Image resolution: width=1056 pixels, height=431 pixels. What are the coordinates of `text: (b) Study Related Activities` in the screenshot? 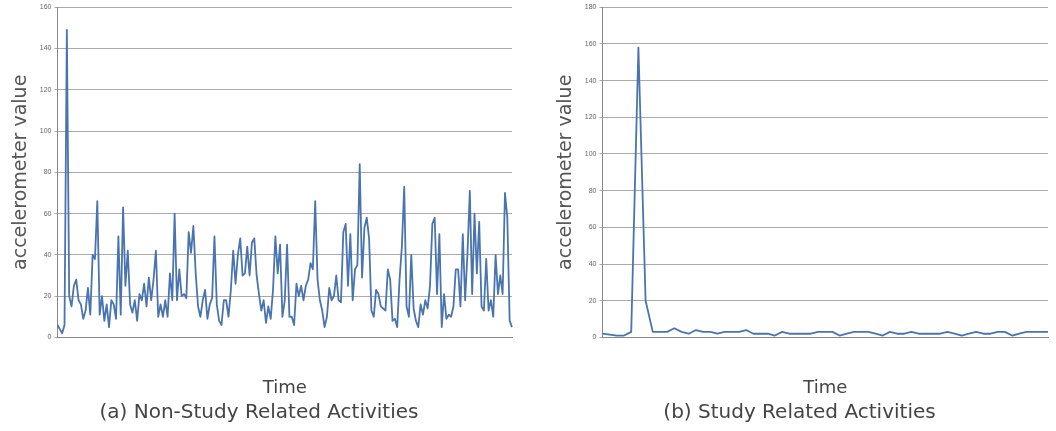 It's located at (799, 411).